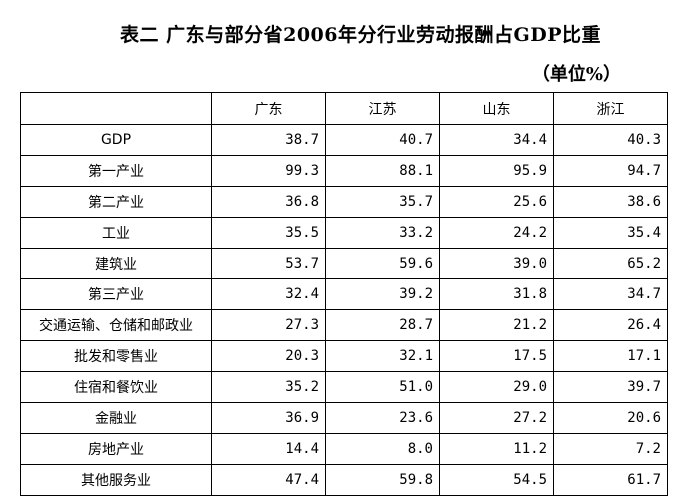 The width and height of the screenshot is (699, 503). Describe the element at coordinates (610, 140) in the screenshot. I see `cell-value: 40.3` at that location.